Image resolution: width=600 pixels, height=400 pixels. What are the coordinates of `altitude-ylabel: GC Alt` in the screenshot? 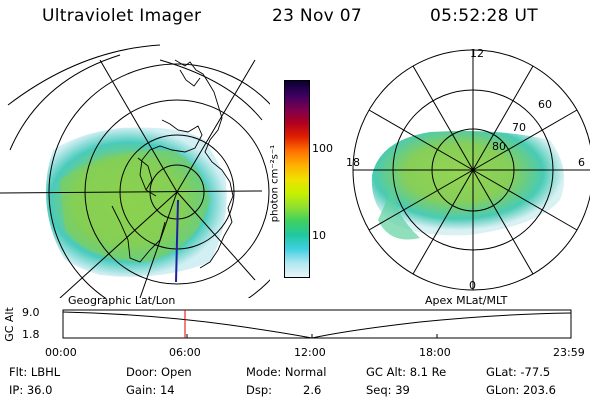 It's located at (9, 324).